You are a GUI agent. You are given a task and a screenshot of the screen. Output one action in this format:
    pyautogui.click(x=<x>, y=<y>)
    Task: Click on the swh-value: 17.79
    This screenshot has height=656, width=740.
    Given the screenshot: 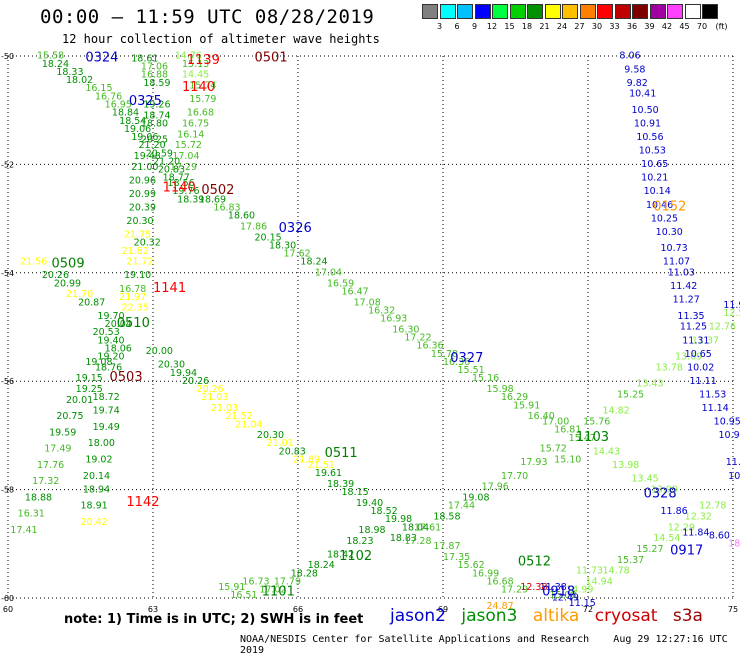 What is the action you would take?
    pyautogui.click(x=287, y=581)
    